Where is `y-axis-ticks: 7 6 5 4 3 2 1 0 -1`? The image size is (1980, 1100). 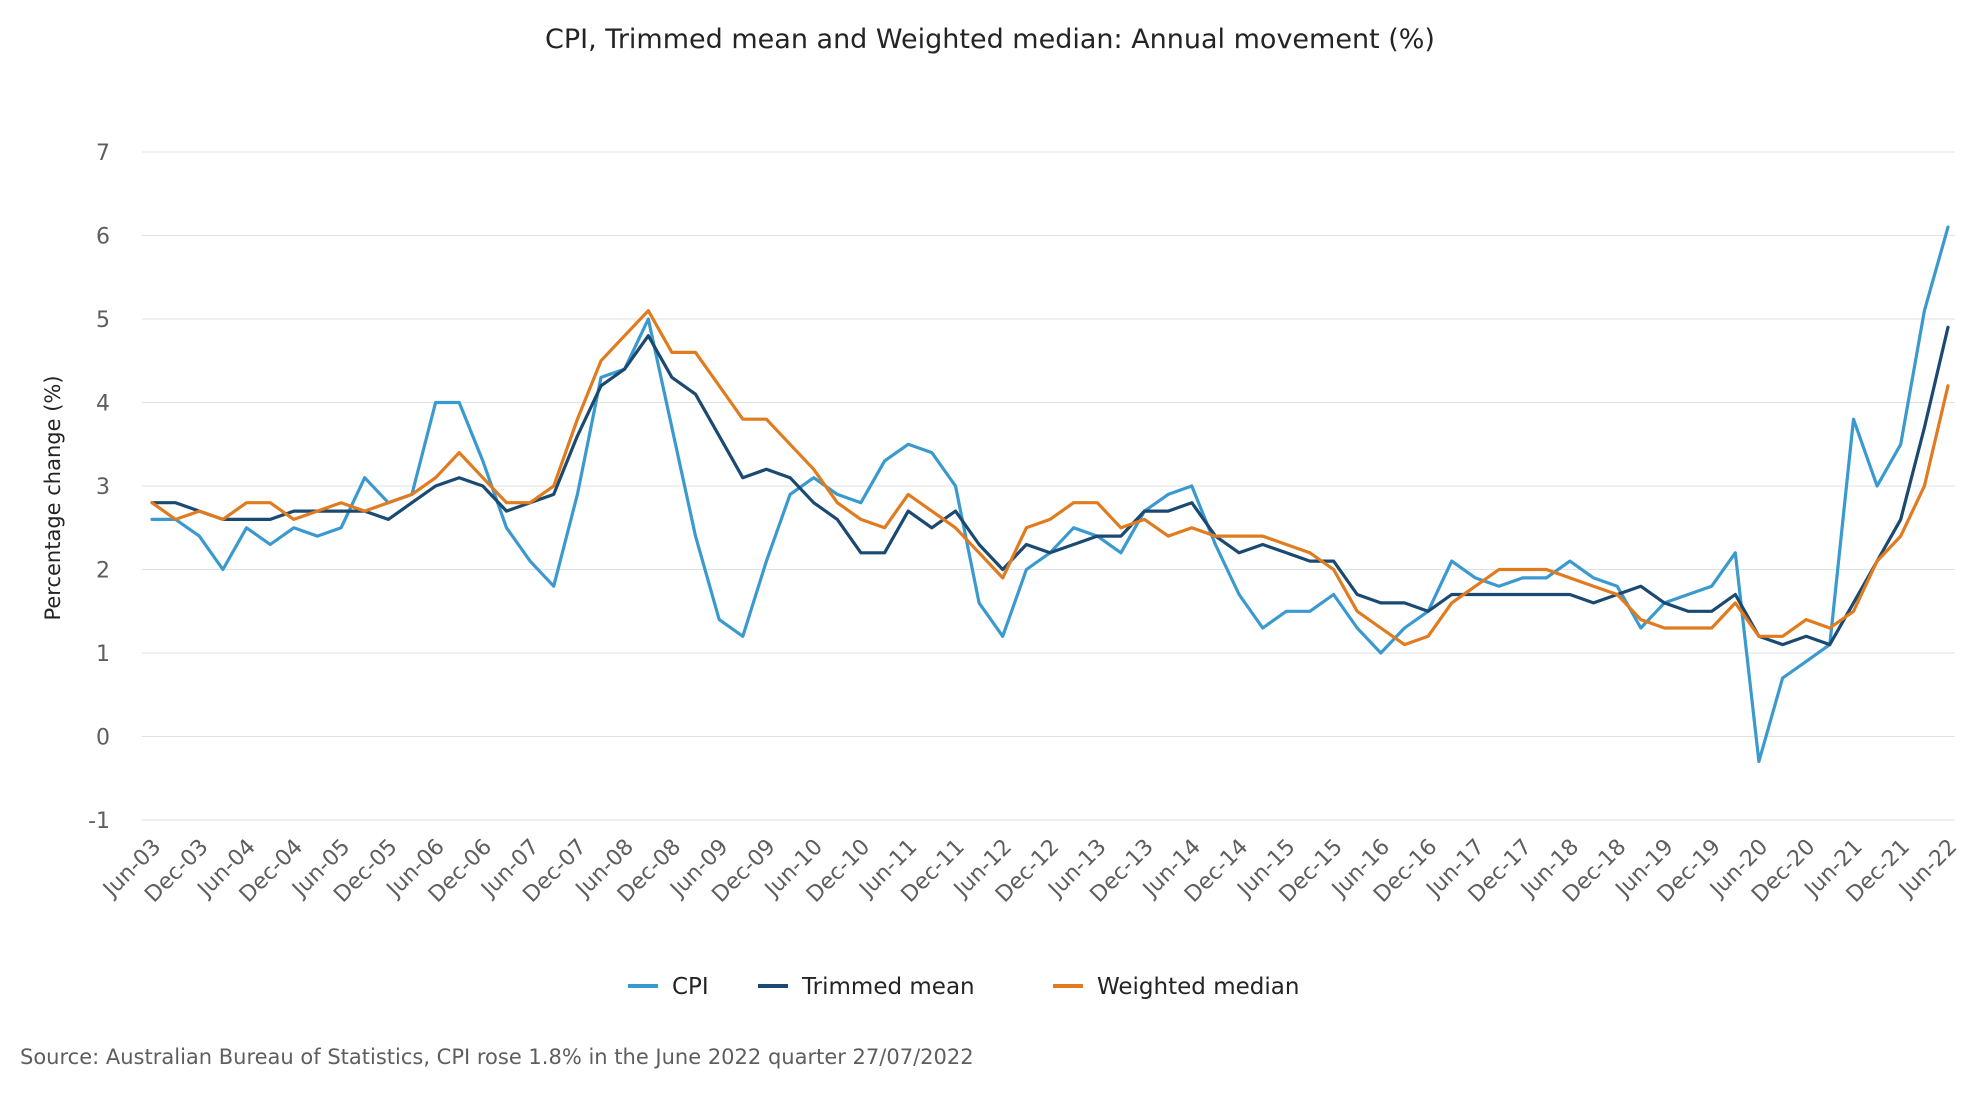
y-axis-ticks: 7 6 5 4 3 2 1 0 -1 is located at coordinates (99, 487).